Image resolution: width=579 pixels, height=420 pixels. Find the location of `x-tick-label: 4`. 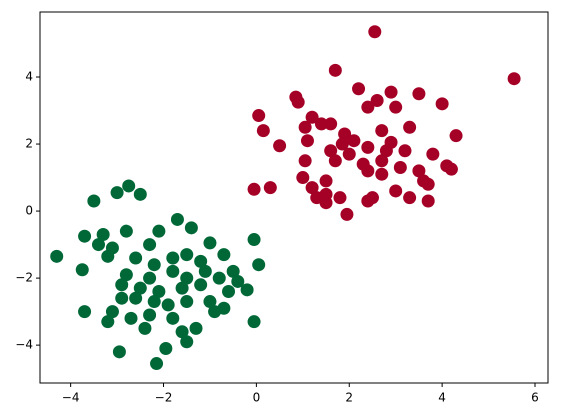

x-tick-label: 4 is located at coordinates (442, 398).